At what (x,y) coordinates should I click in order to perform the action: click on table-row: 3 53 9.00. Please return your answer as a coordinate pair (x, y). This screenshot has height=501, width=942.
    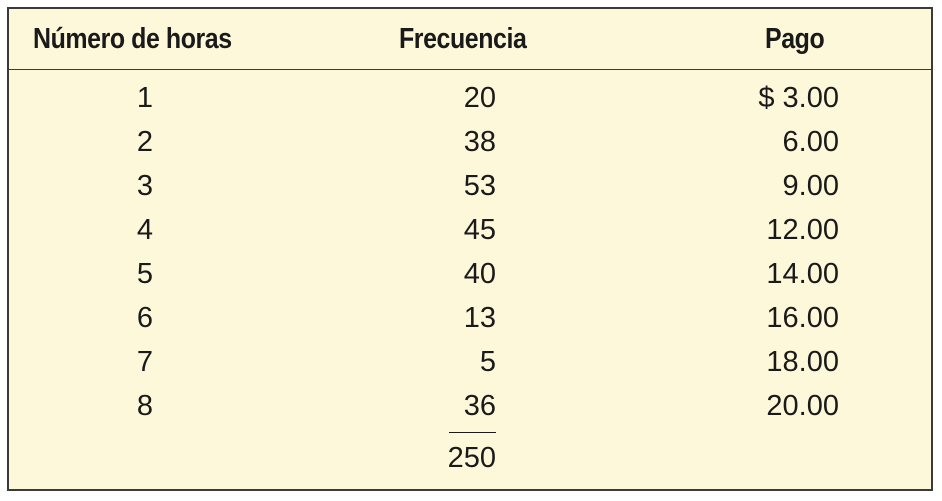
    Looking at the image, I should click on (470, 186).